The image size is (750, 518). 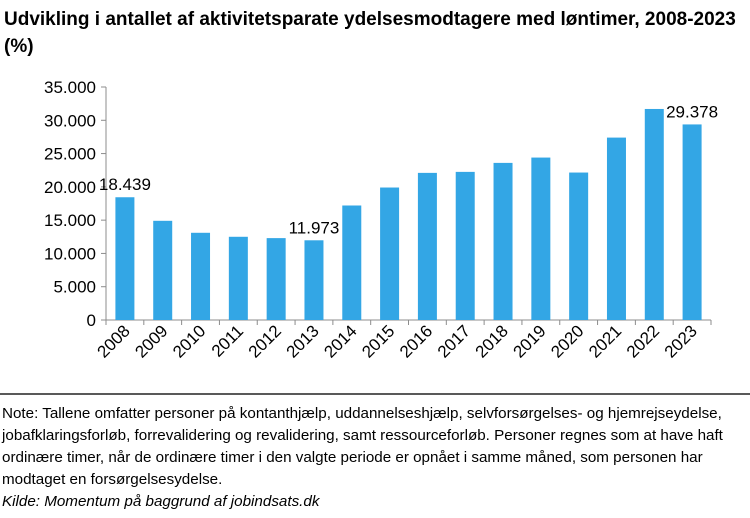 I want to click on x-tick-label: 2014, so click(x=340, y=341).